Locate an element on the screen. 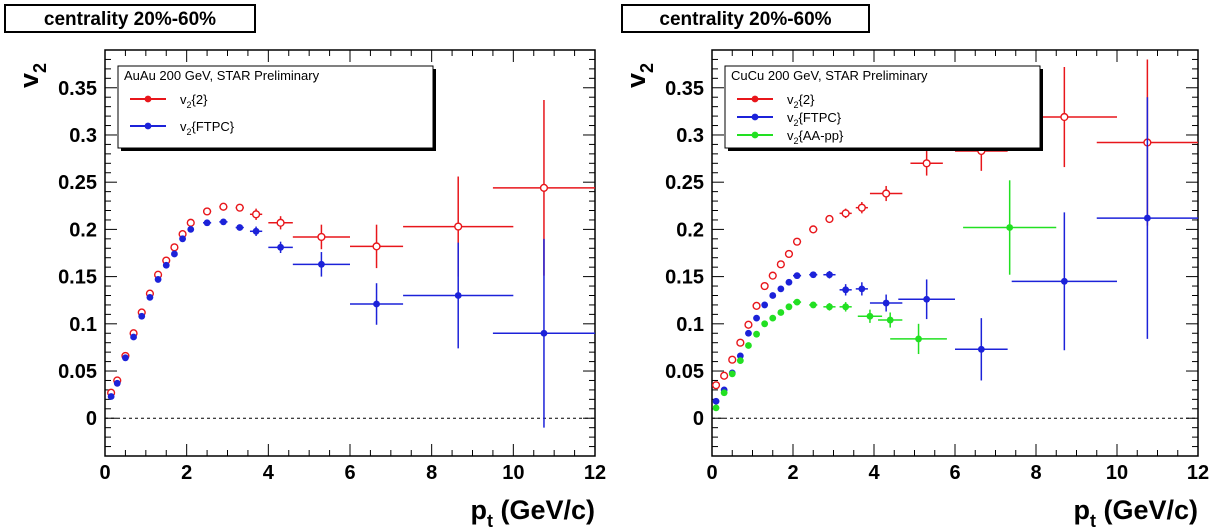  legend-marker is located at coordinates (755, 99).